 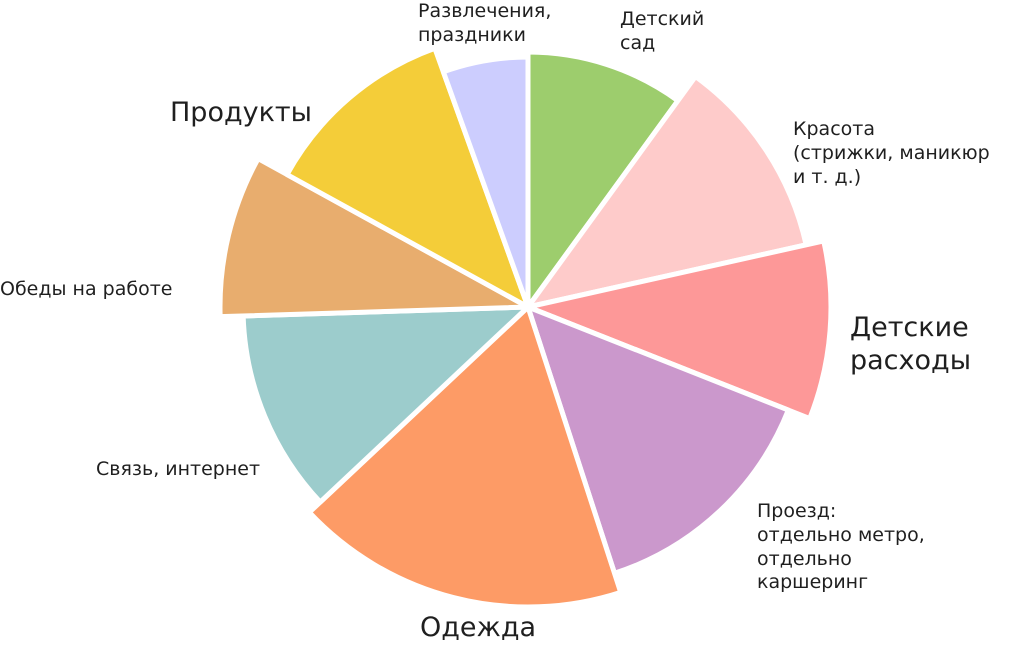 What do you see at coordinates (374, 238) in the screenshot?
I see `pie-slice-lunches` at bounding box center [374, 238].